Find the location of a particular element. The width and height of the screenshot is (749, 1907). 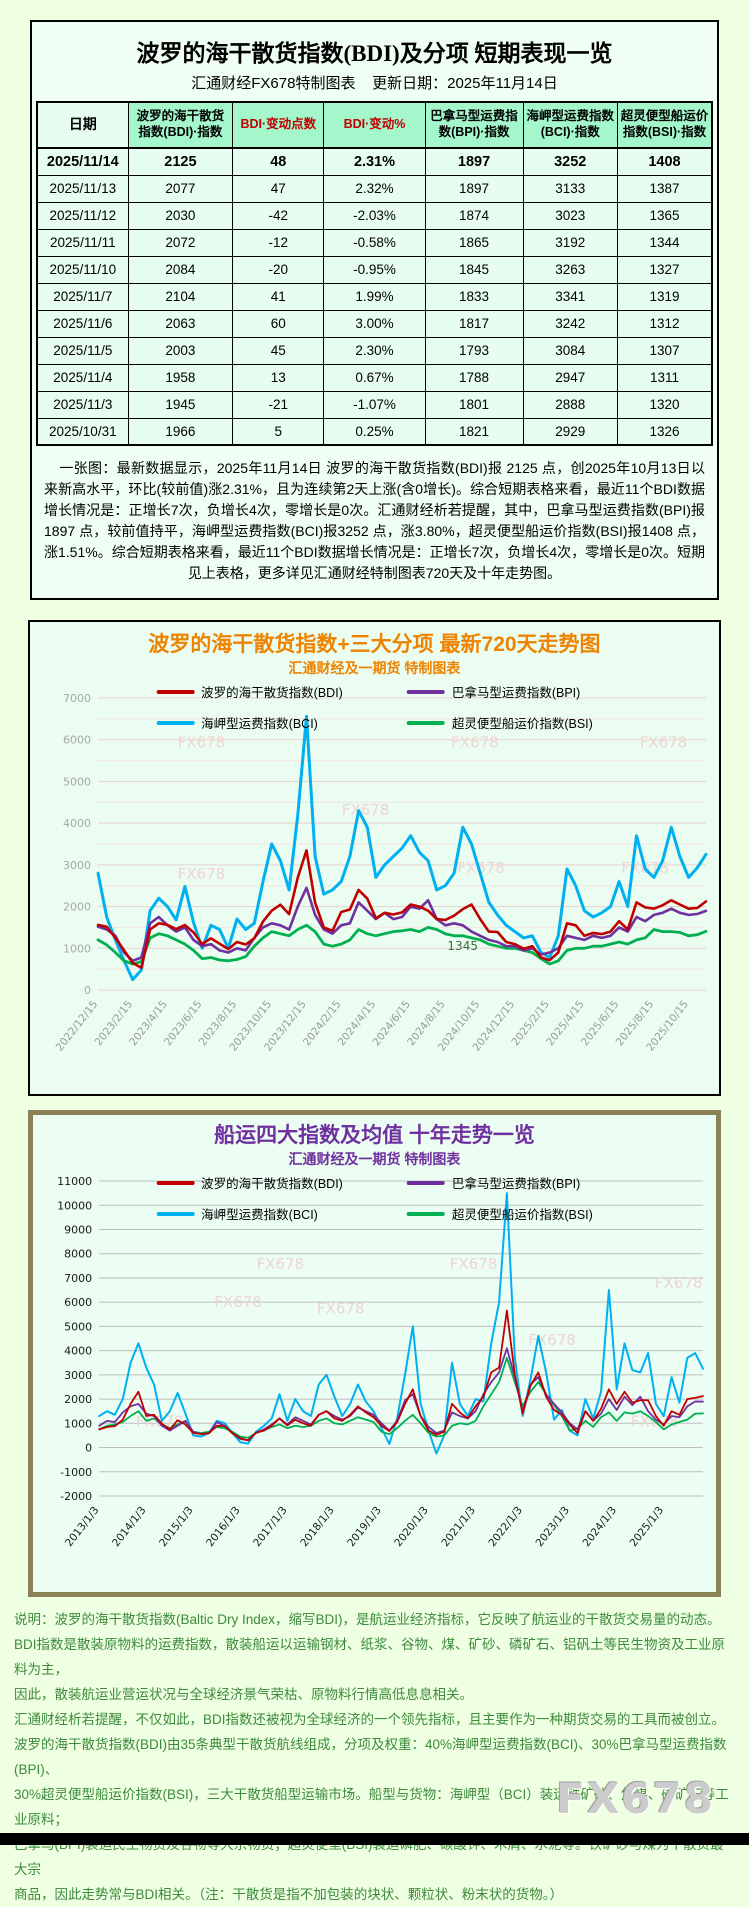

svg-text: 2018/1/3 is located at coordinates (317, 1526).